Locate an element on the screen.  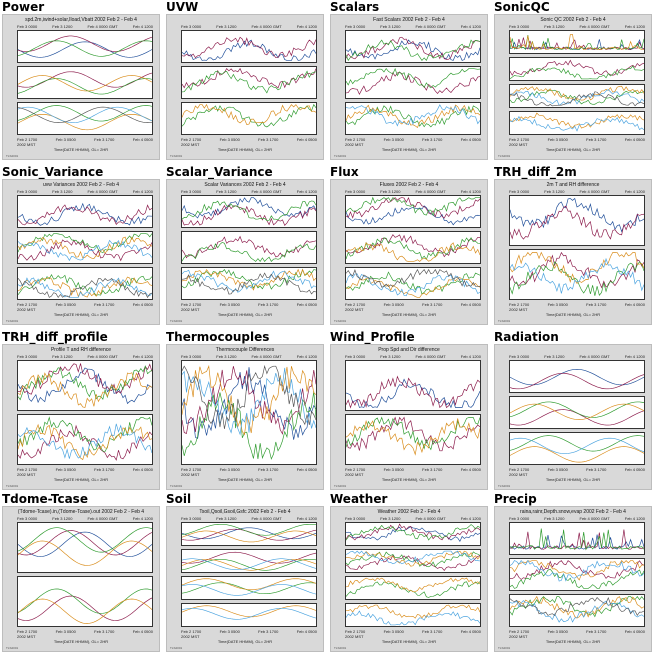
thumbnail-title: SonicQC is located at coordinates (522, 7).